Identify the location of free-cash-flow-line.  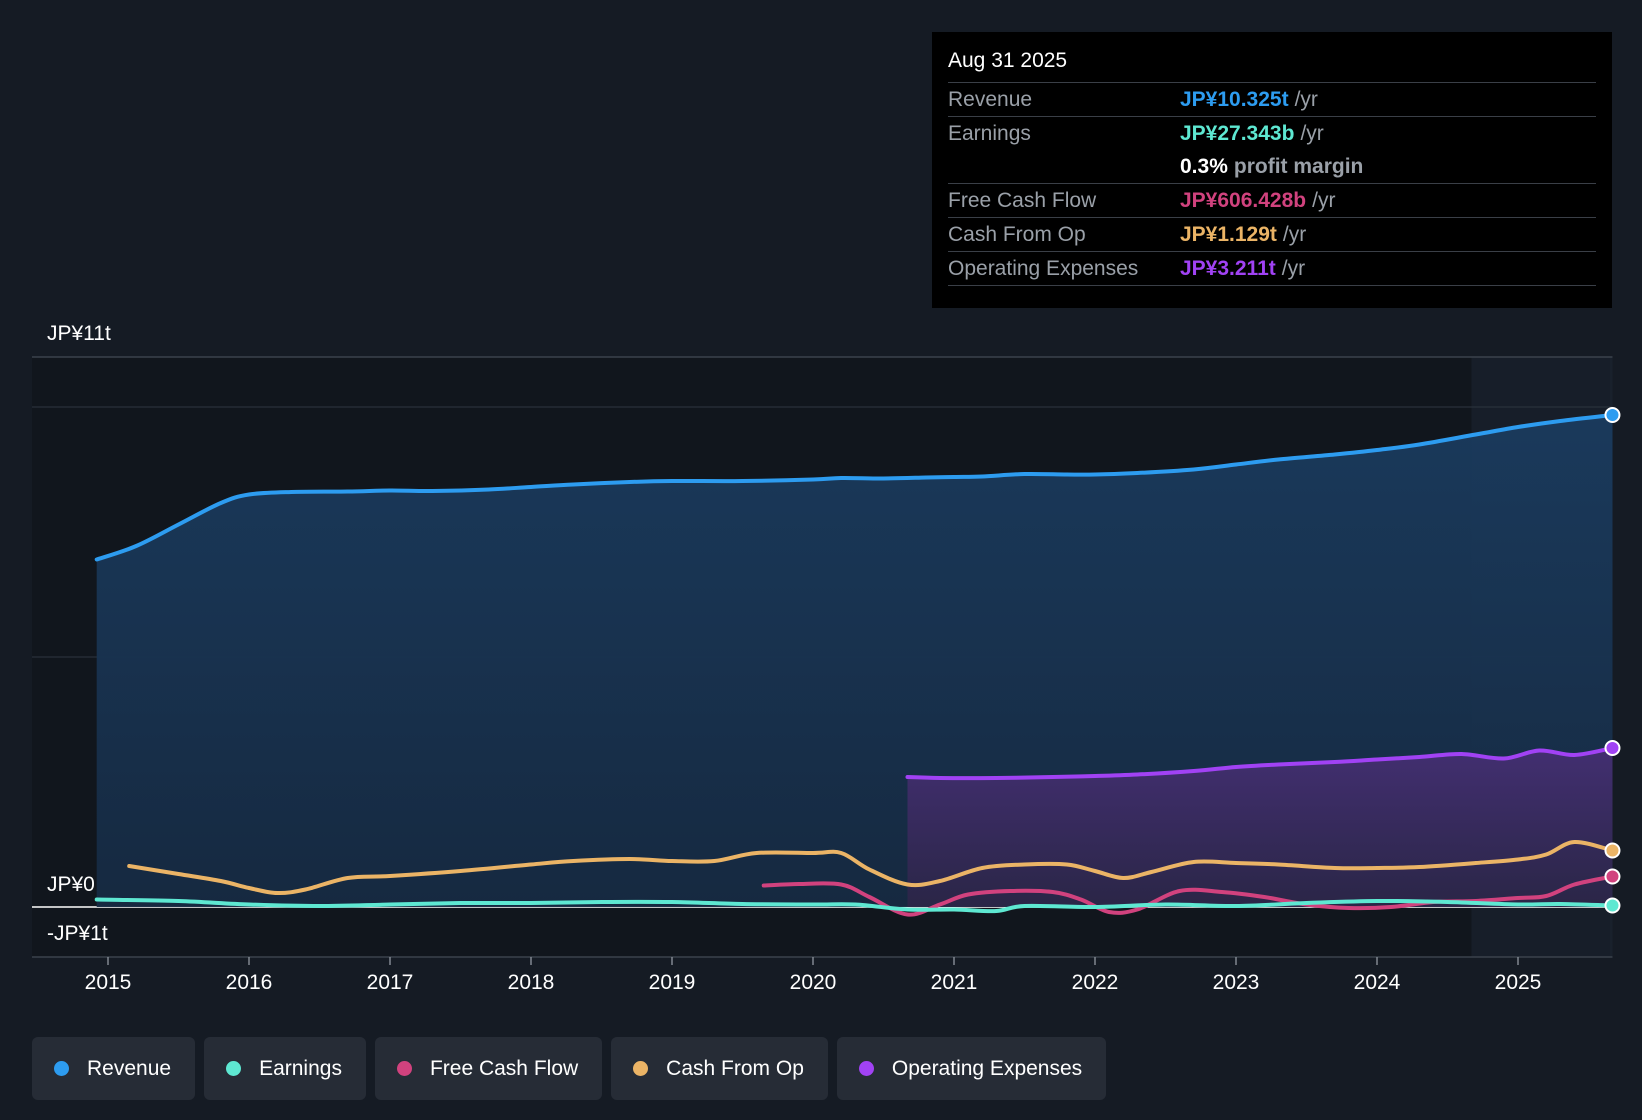
(1188, 895).